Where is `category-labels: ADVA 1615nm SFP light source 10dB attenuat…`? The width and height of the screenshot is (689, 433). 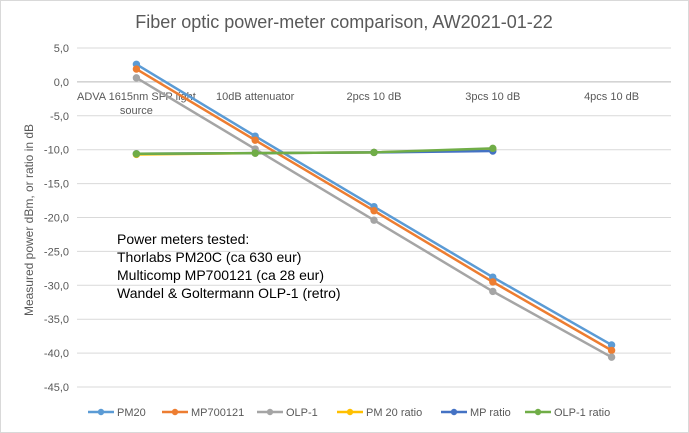
category-labels: ADVA 1615nm SFP light source 10dB attenuat… is located at coordinates (358, 104).